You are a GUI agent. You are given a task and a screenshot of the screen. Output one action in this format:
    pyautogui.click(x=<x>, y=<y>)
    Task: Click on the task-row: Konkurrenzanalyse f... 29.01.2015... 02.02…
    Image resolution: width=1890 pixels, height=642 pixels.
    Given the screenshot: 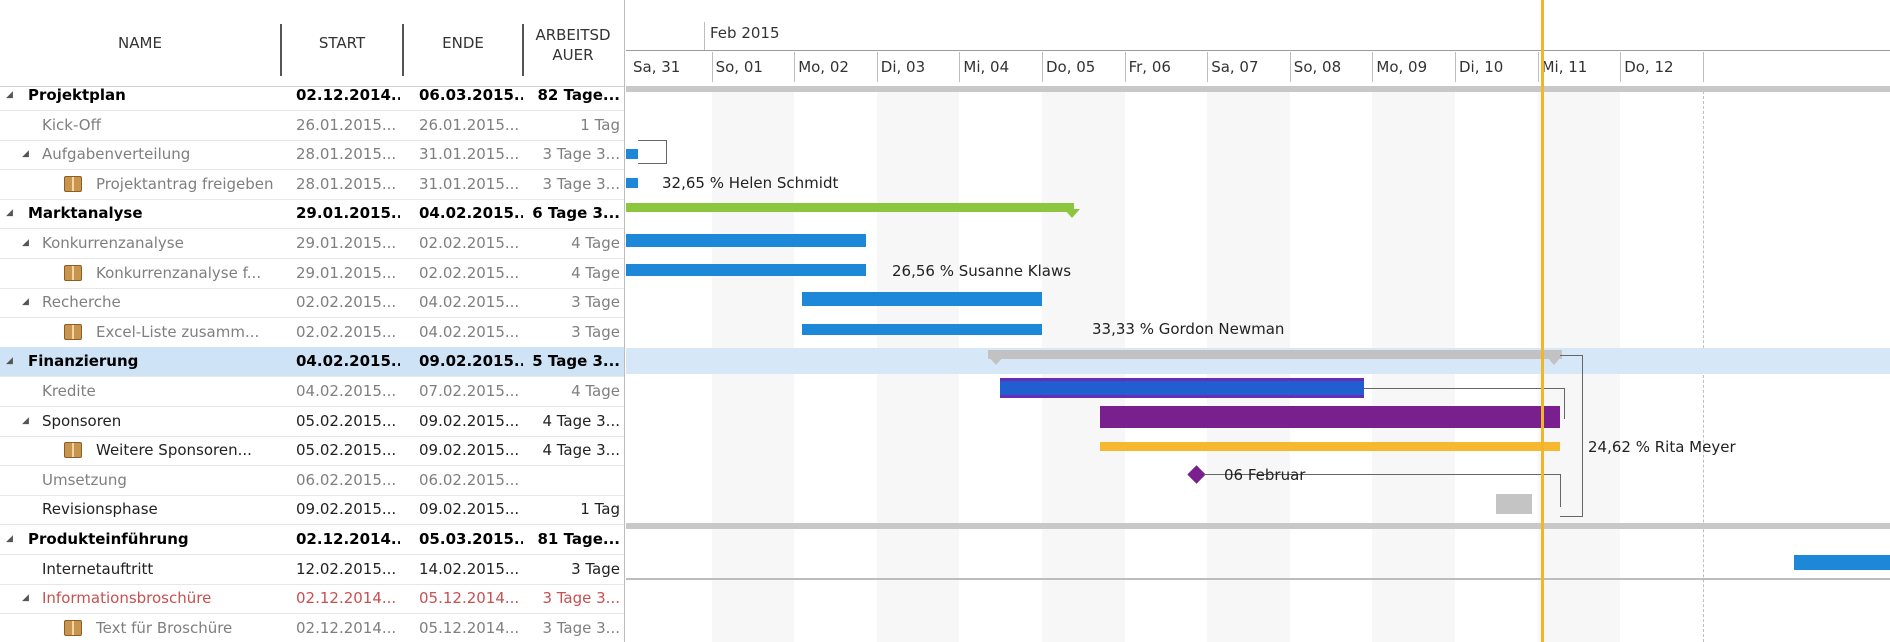 What is the action you would take?
    pyautogui.click(x=312, y=274)
    